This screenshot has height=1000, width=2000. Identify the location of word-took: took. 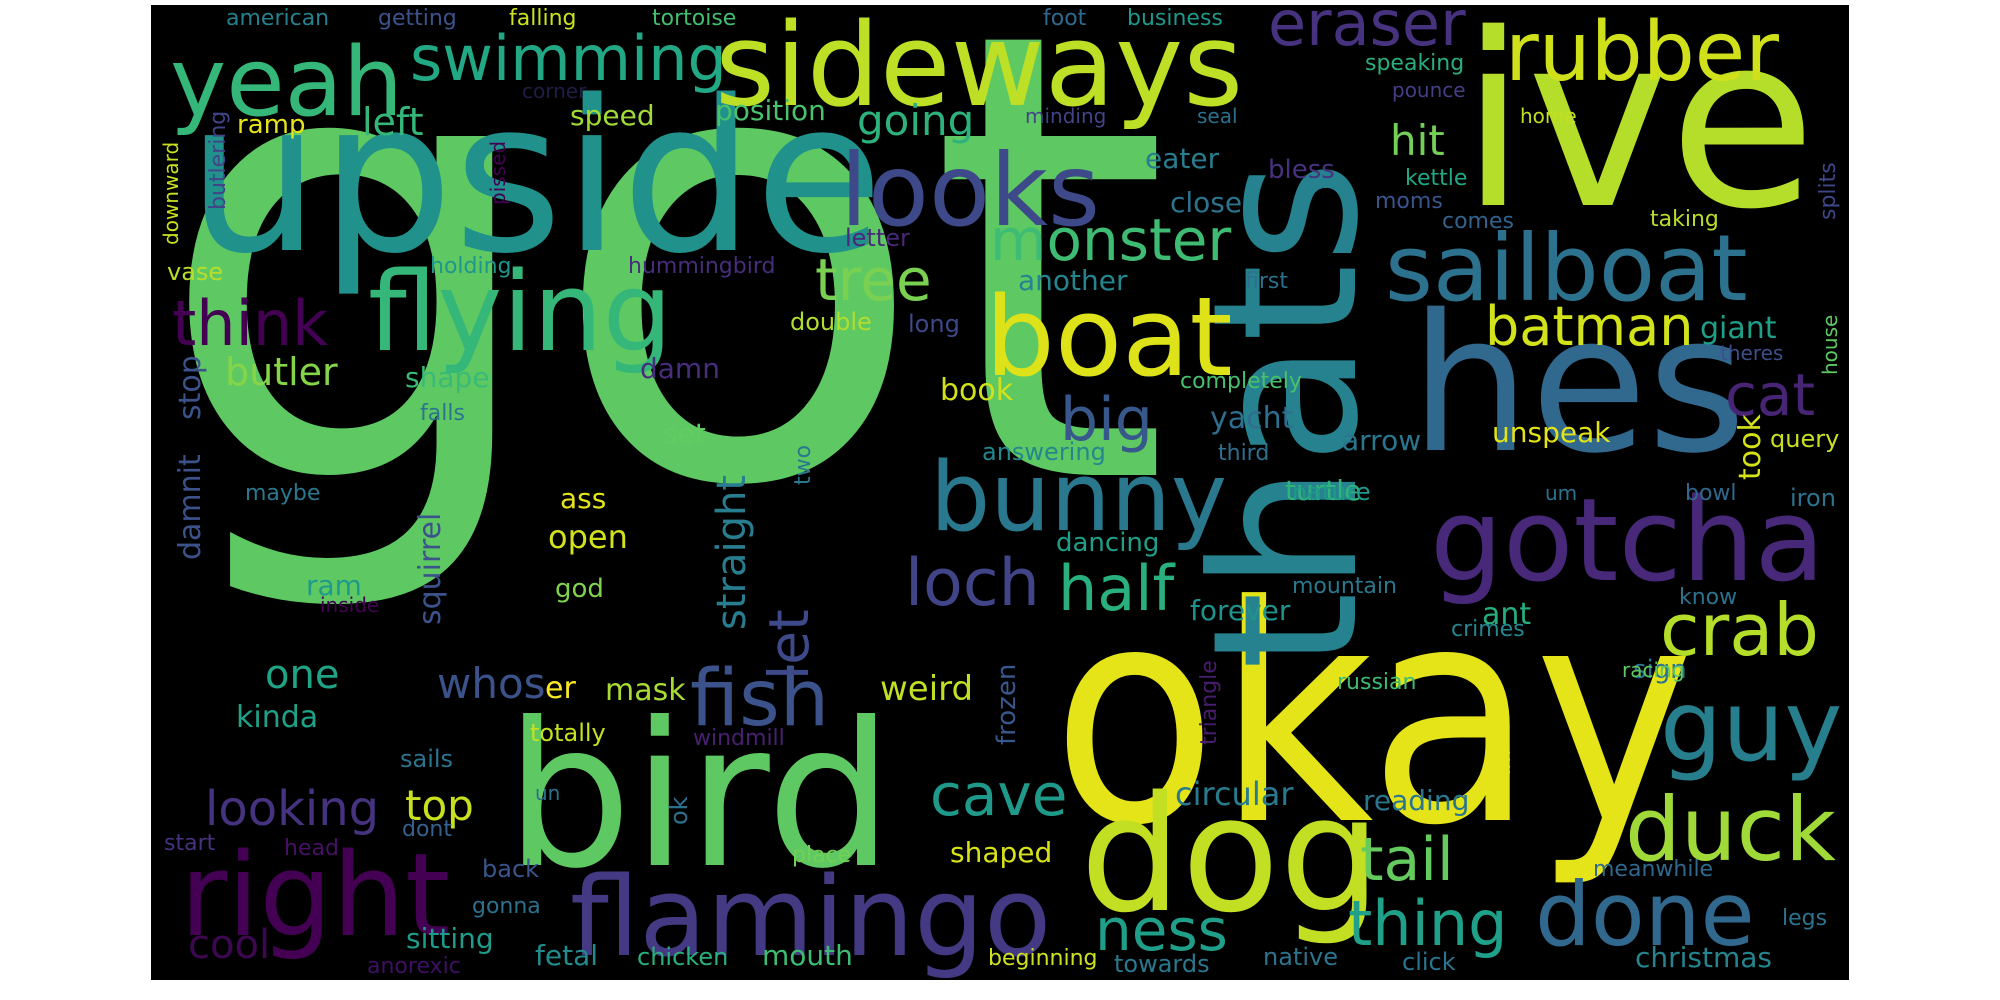
(1750, 447).